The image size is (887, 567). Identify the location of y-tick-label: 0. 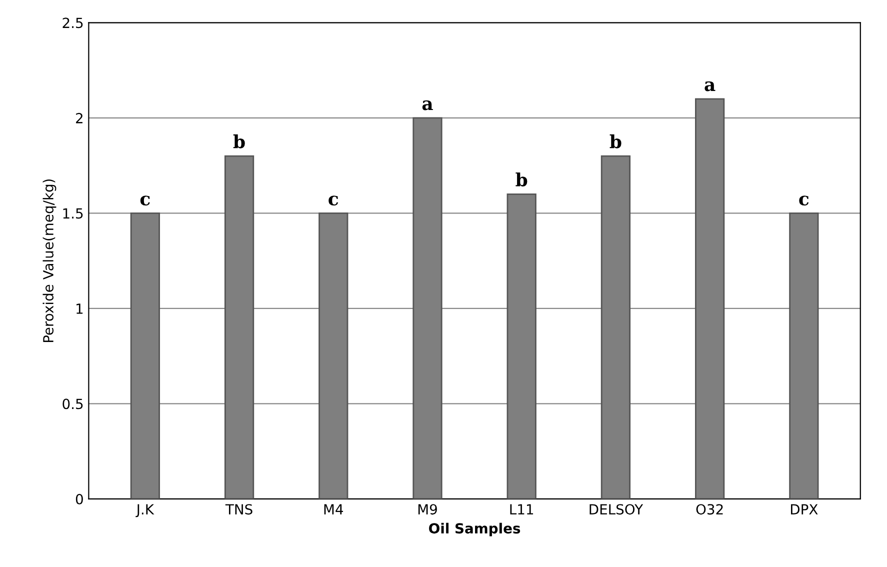
(79, 499).